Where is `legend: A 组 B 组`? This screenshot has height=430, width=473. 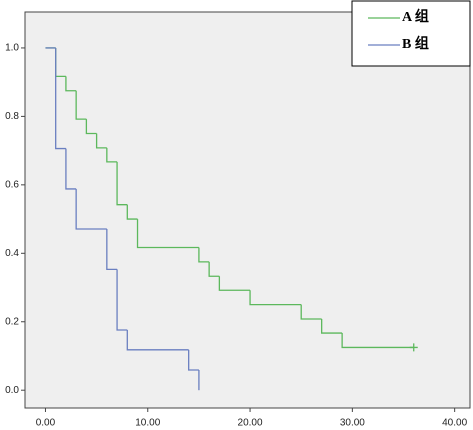 legend: A 组 B 组 is located at coordinates (411, 33).